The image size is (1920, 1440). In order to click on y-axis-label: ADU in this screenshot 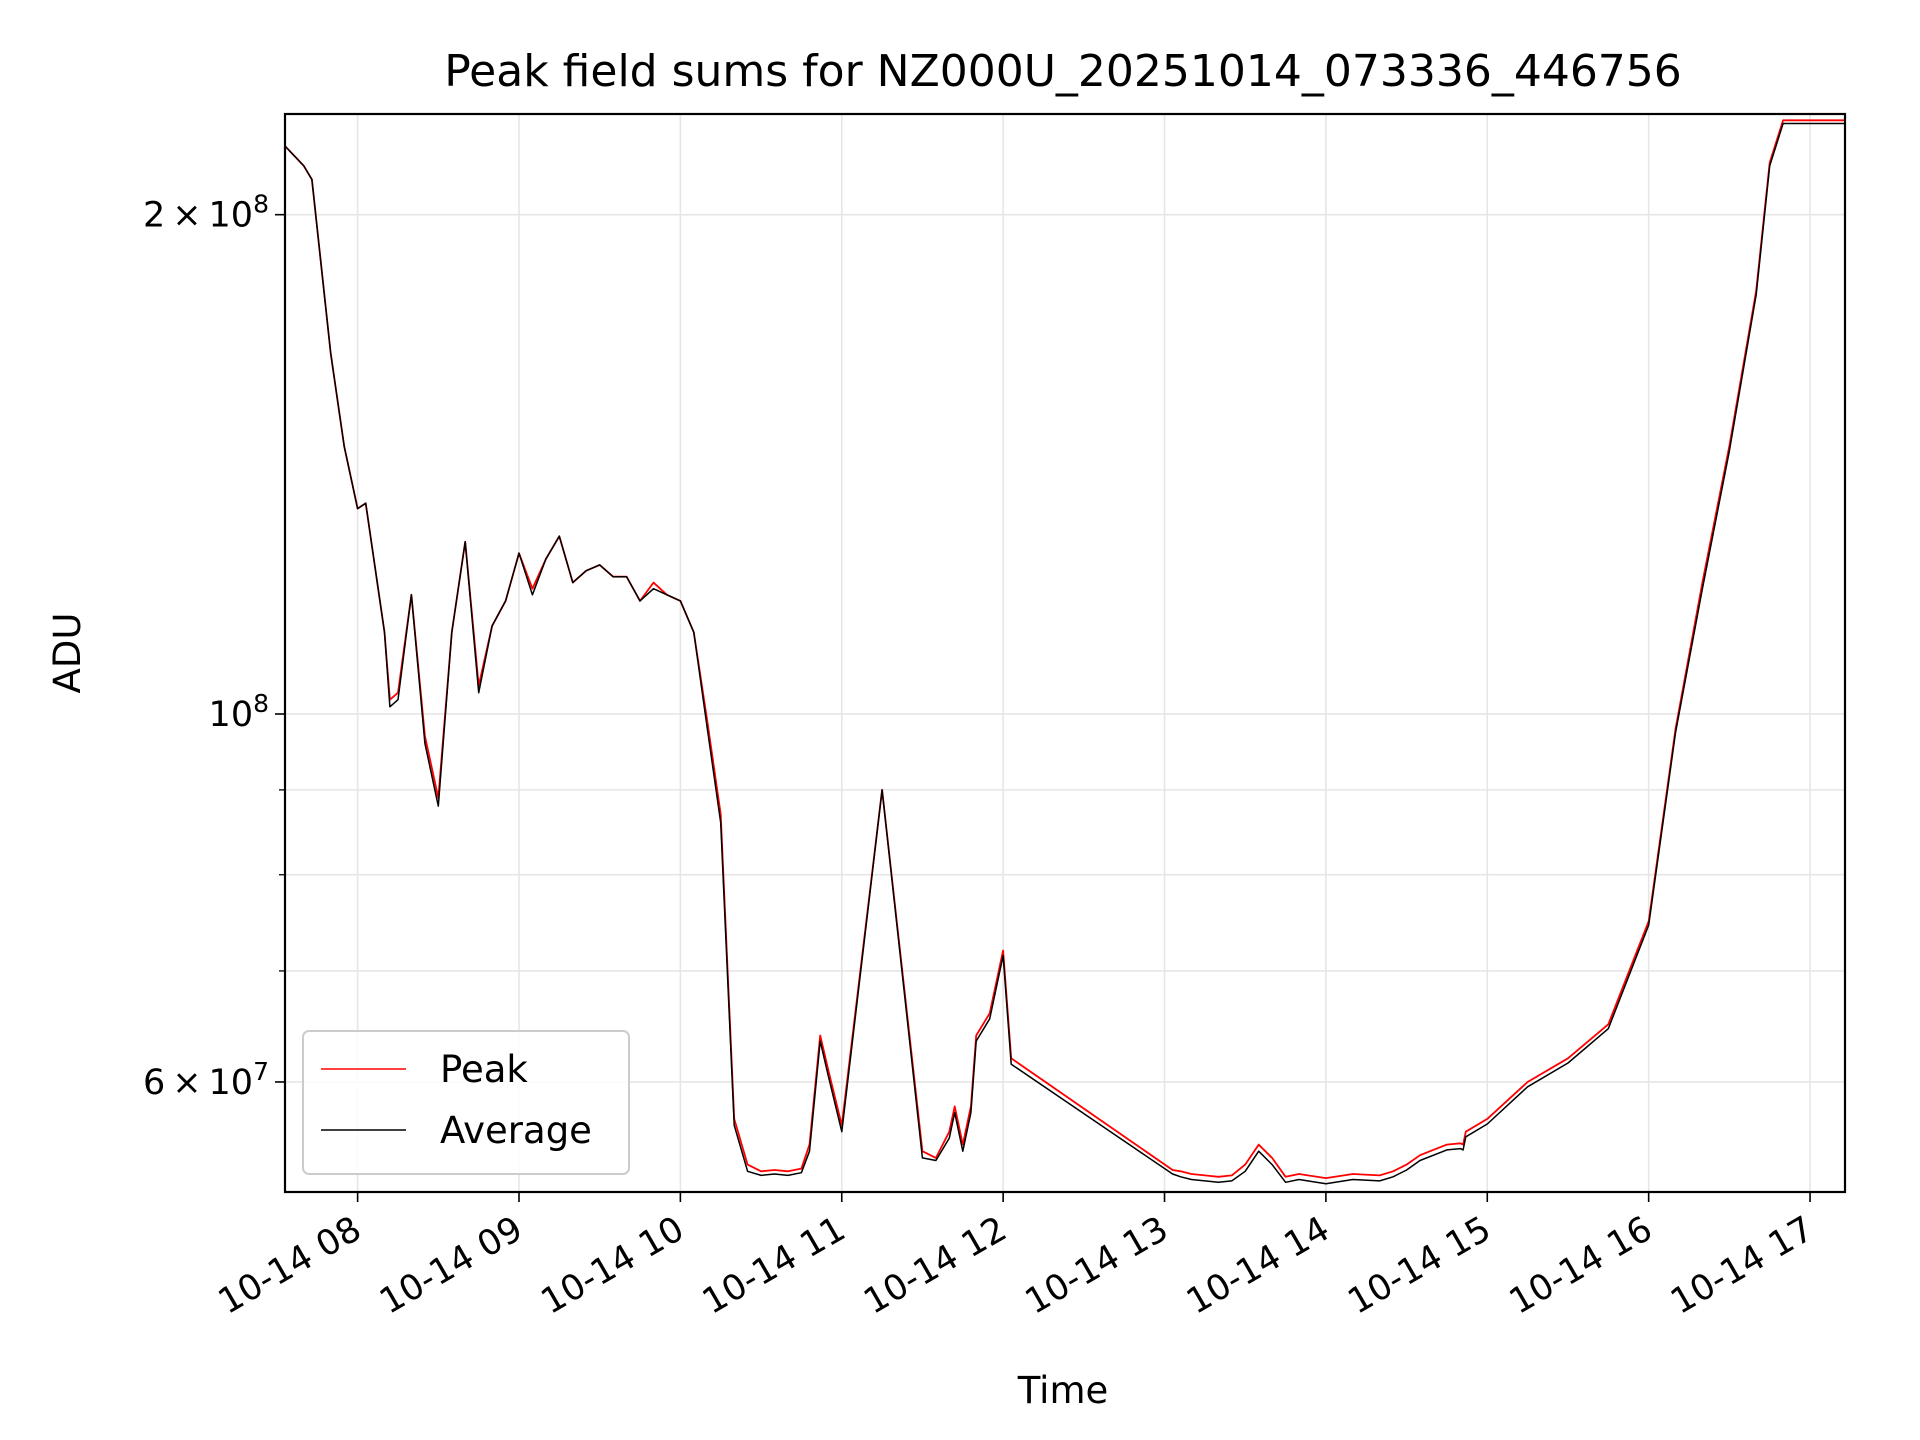, I will do `click(67, 653)`.